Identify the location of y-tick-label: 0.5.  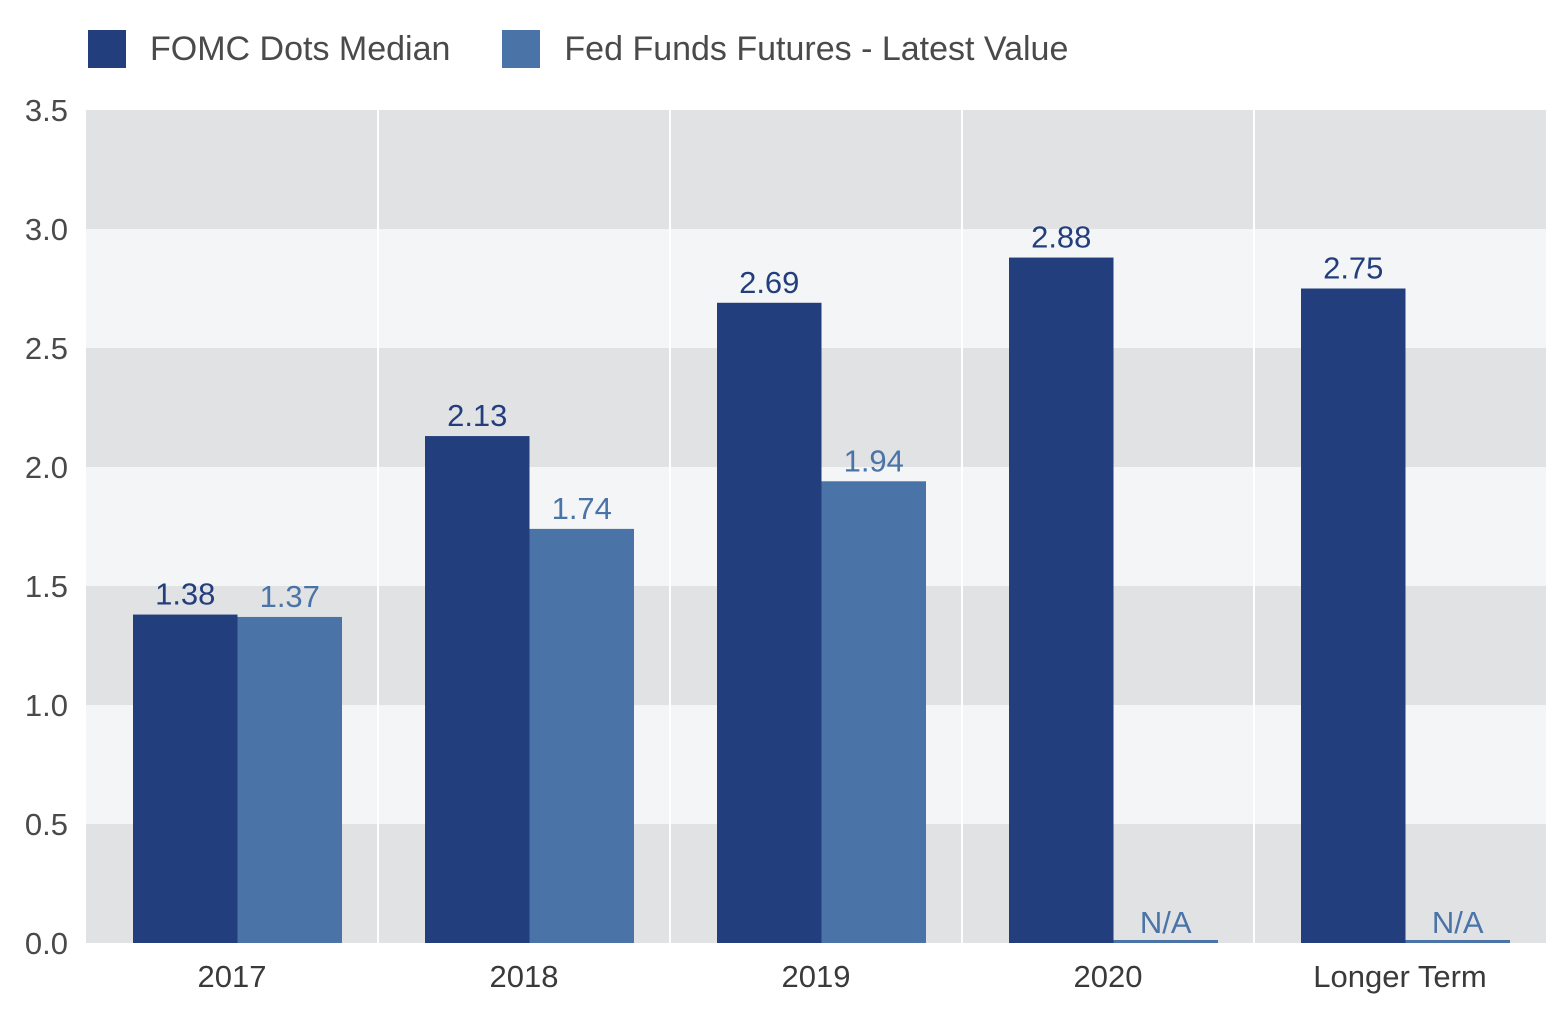
(46, 824).